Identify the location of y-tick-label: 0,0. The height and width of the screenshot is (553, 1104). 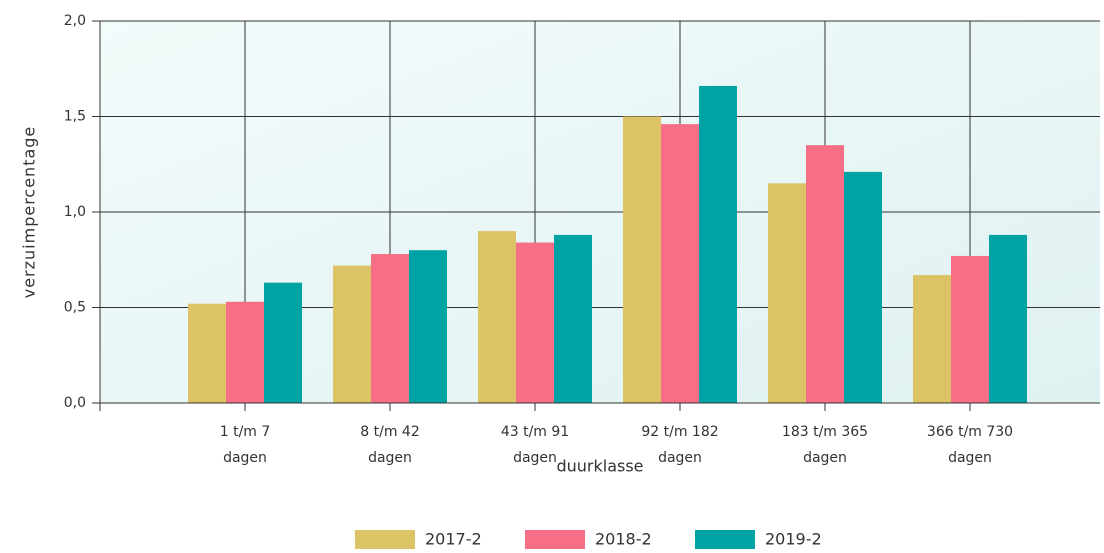
(75, 403).